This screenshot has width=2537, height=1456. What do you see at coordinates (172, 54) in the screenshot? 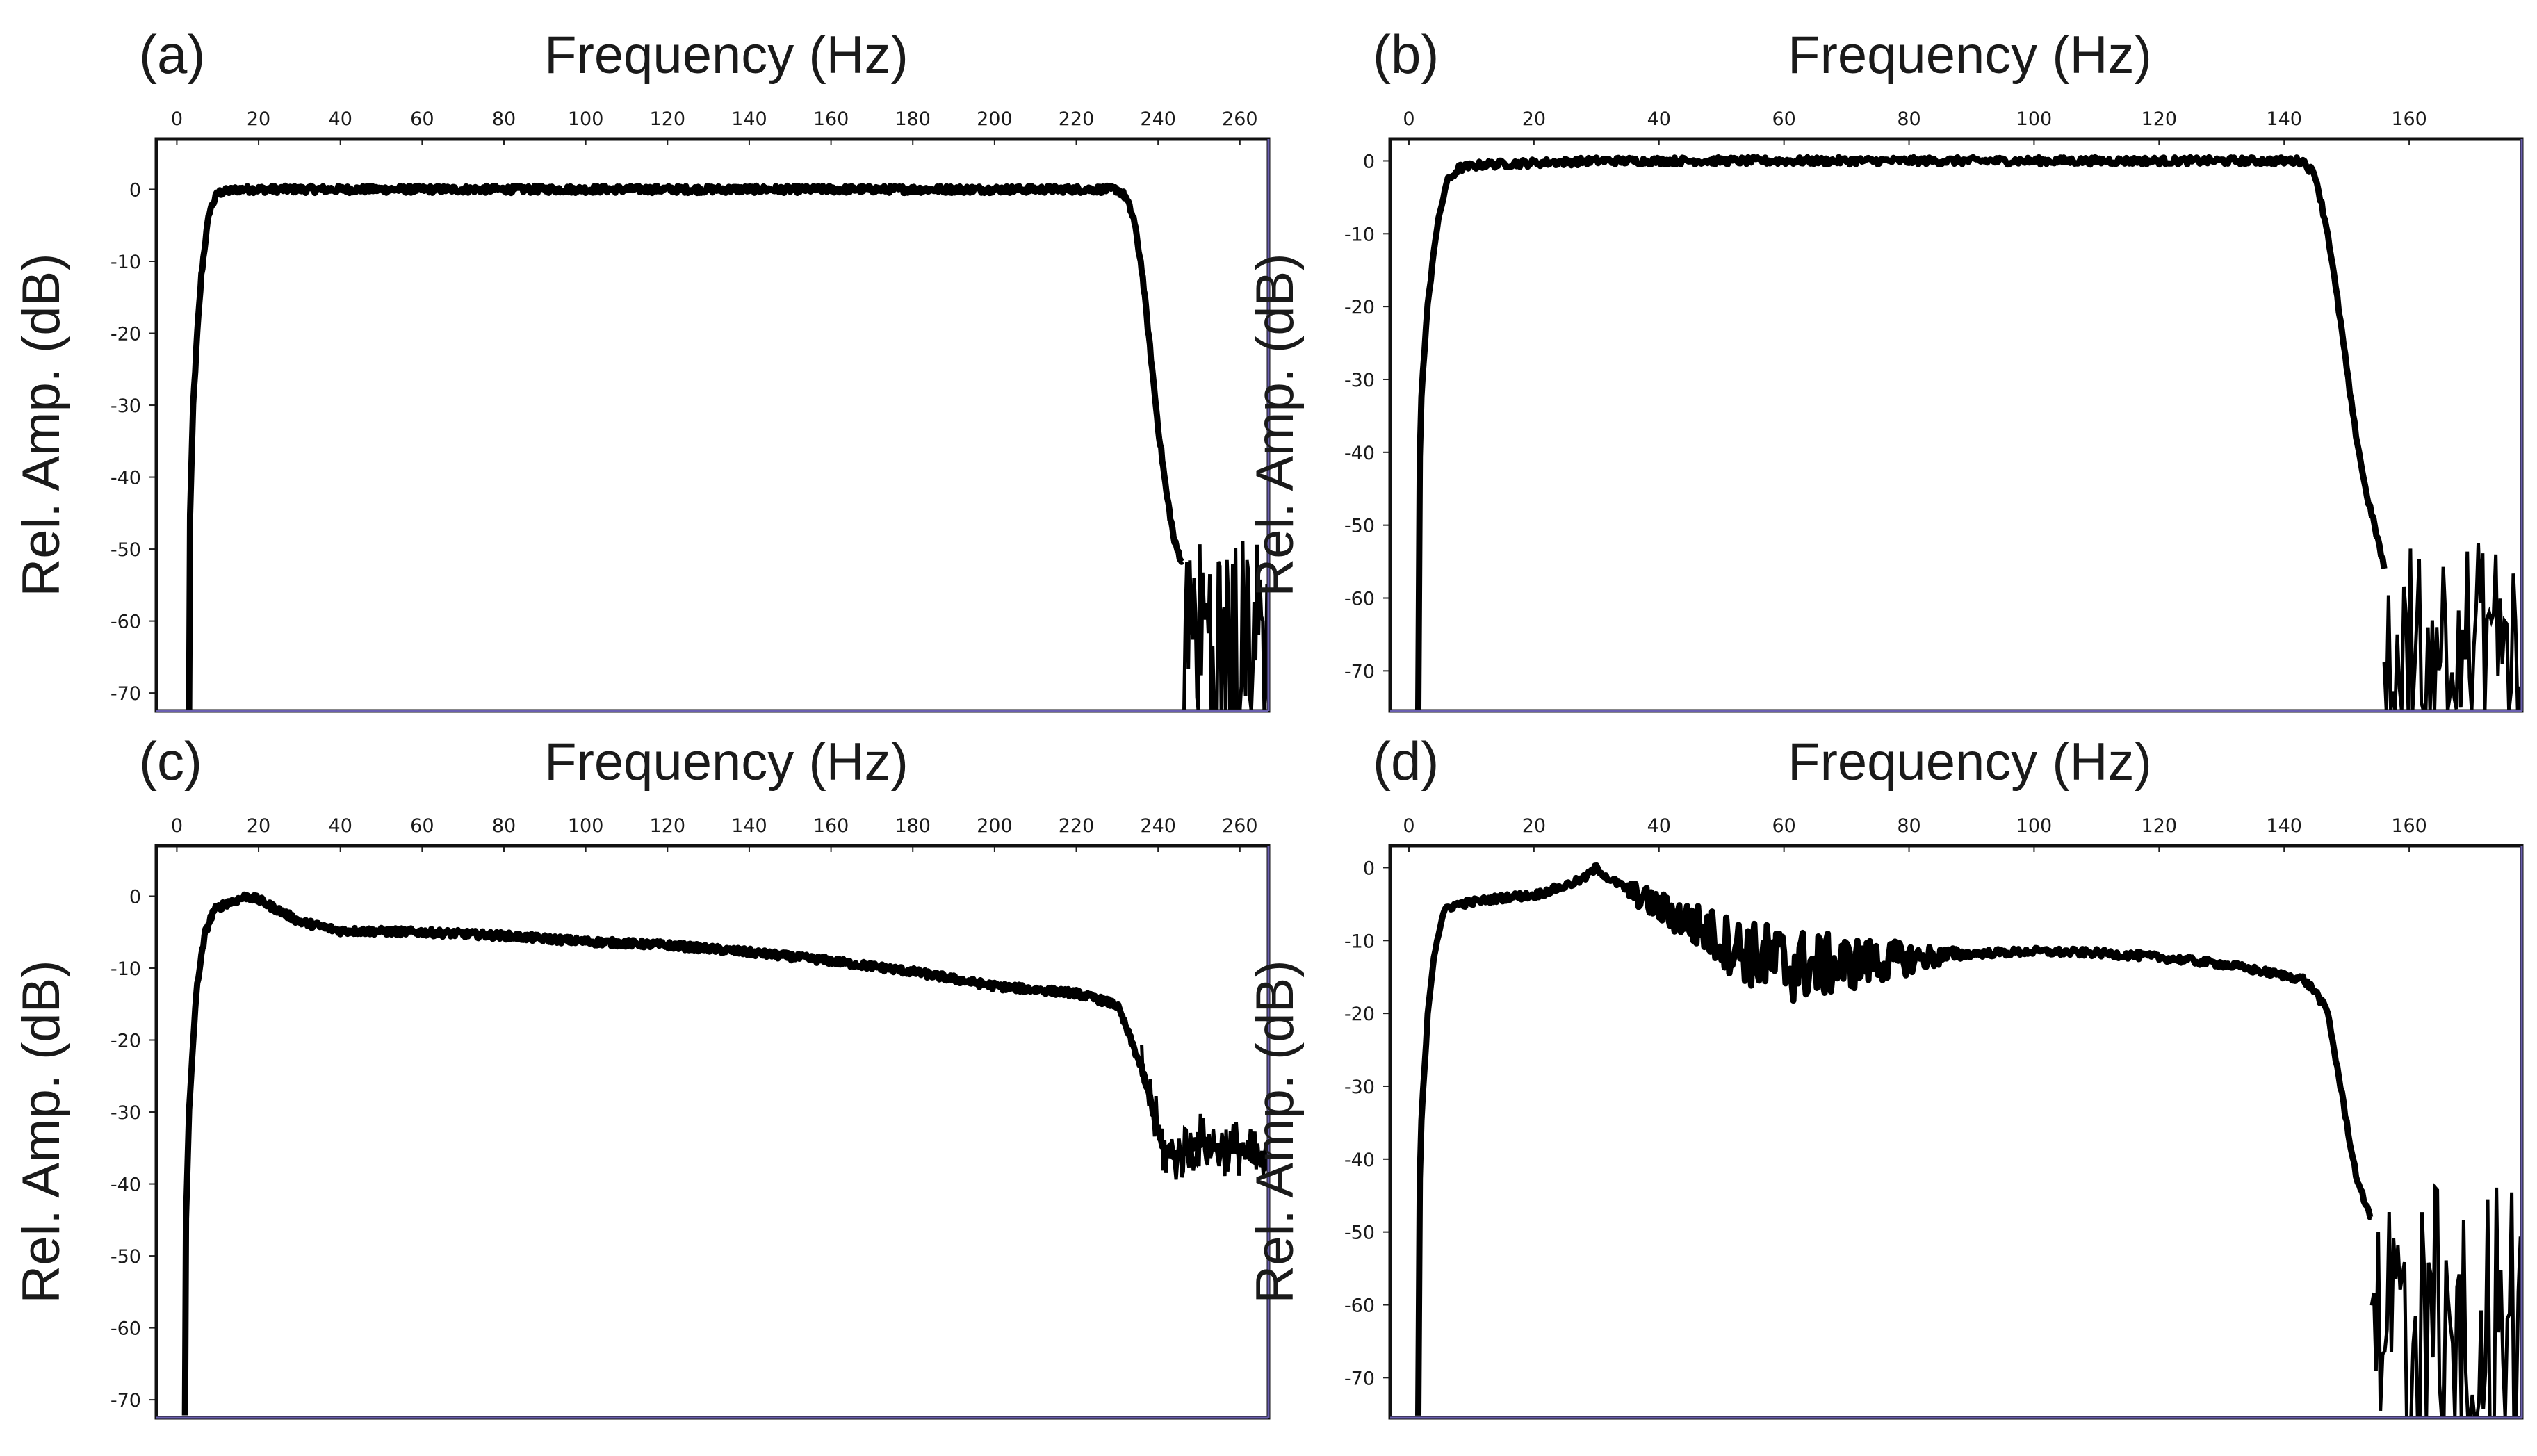
I see `panel-label: (a)` at bounding box center [172, 54].